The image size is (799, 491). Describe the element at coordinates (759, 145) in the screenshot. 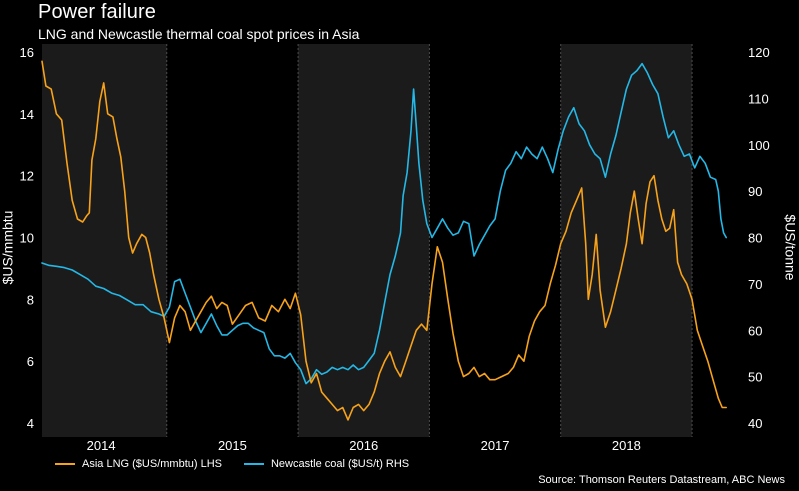

I see `right-tick-label: 100` at that location.